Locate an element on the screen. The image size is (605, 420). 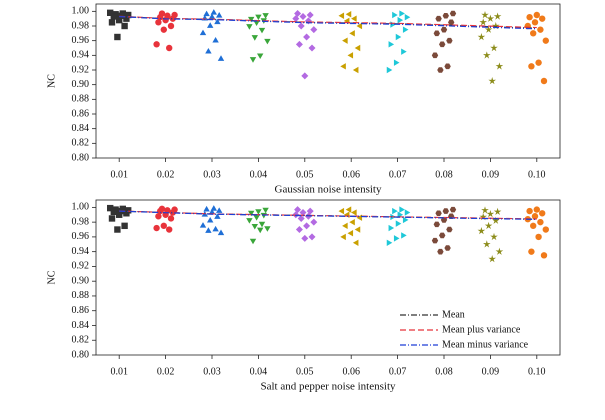
legend-label: Mean minus variance is located at coordinates (485, 344).